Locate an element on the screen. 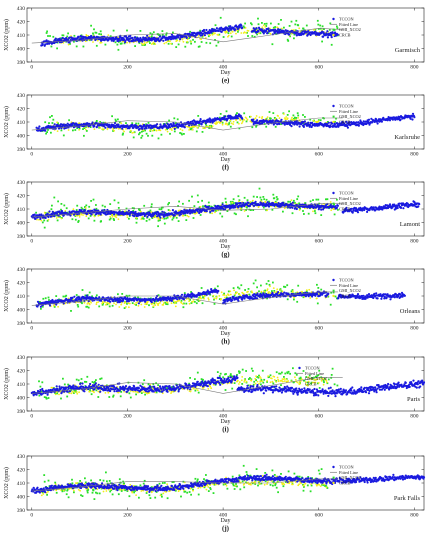 Image resolution: width=432 pixels, height=550 pixels. x-tick-label: 0 is located at coordinates (31, 155).